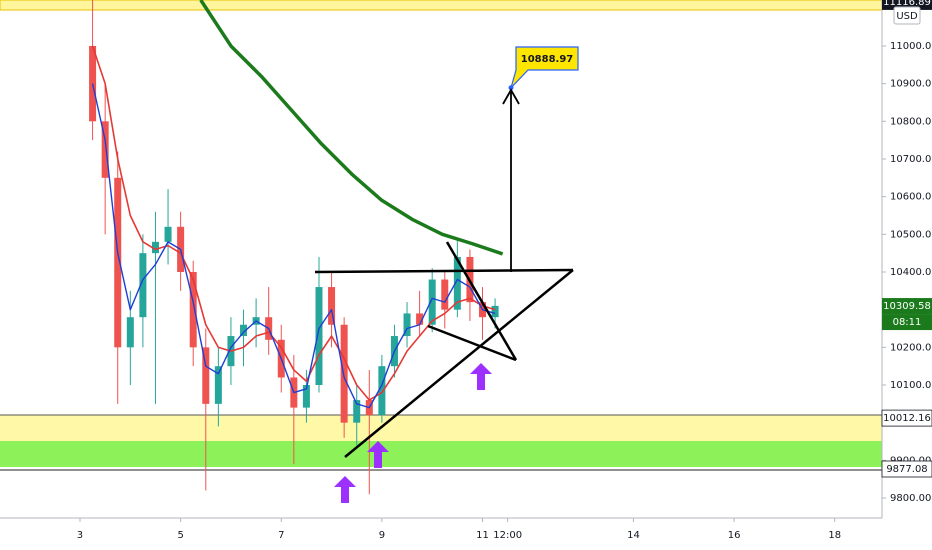 This screenshot has height=550, width=932. Describe the element at coordinates (910, 498) in the screenshot. I see `y-tick-label: 9800.00` at that location.